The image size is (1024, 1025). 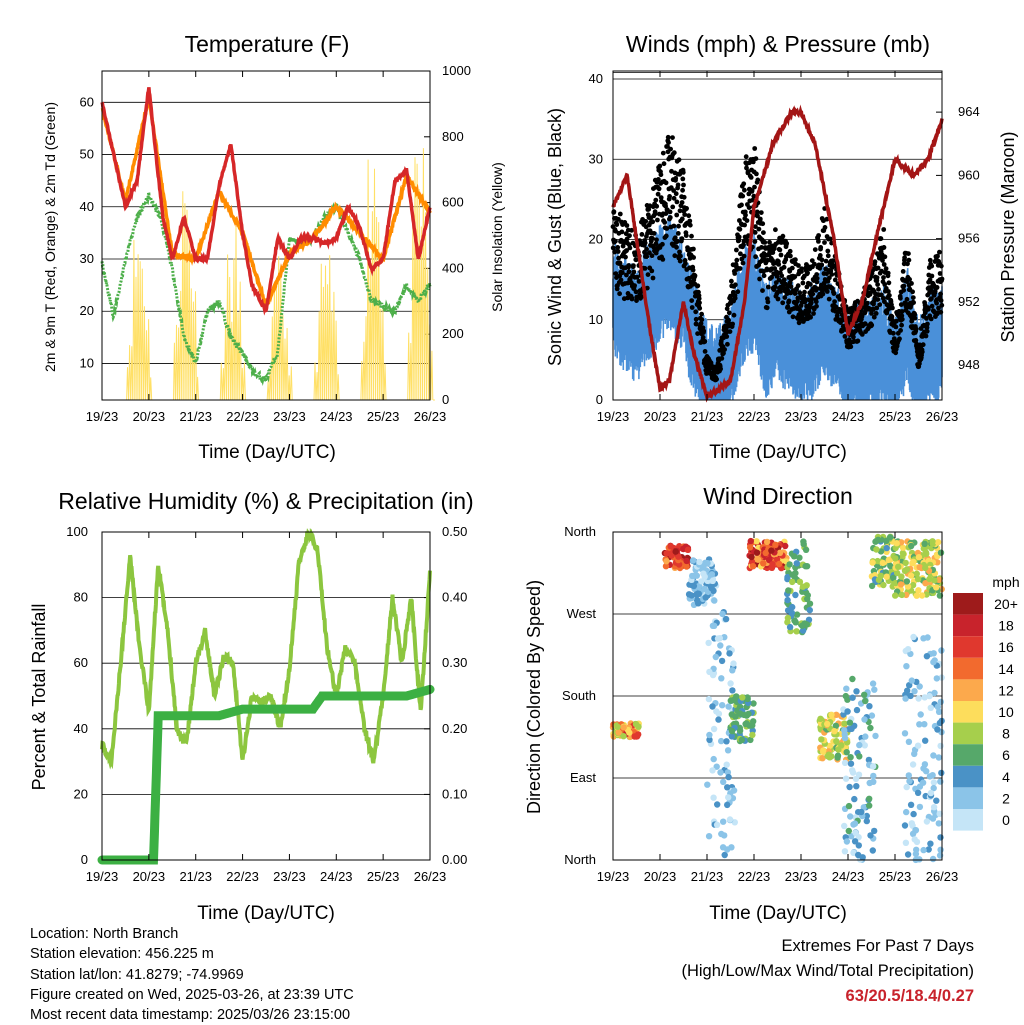 What do you see at coordinates (1006, 734) in the screenshot?
I see `legend-label: 8` at bounding box center [1006, 734].